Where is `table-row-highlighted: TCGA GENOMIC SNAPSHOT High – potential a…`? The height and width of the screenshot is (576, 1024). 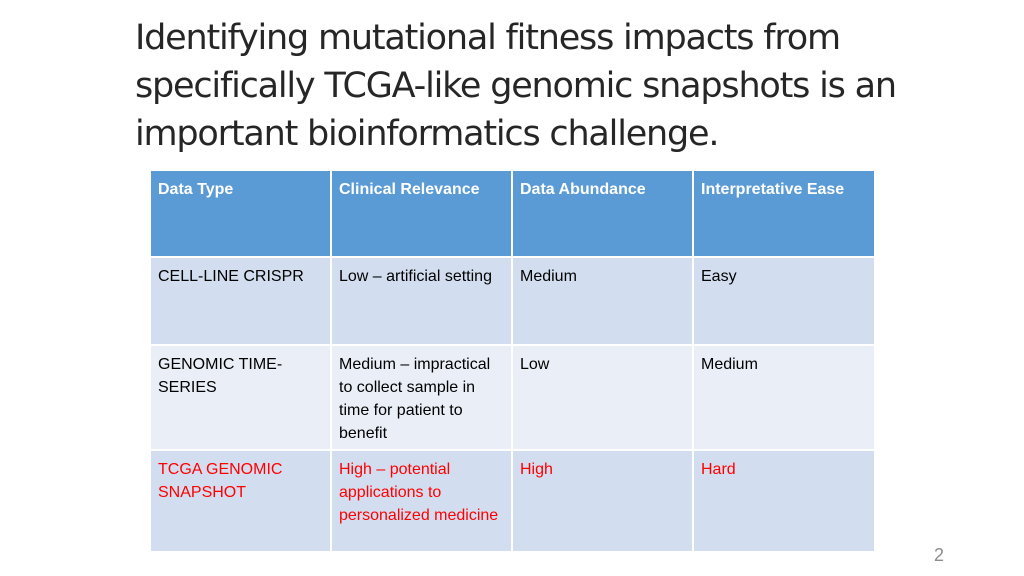 table-row-highlighted: TCGA GENOMIC SNAPSHOT High – potential a… is located at coordinates (512, 501).